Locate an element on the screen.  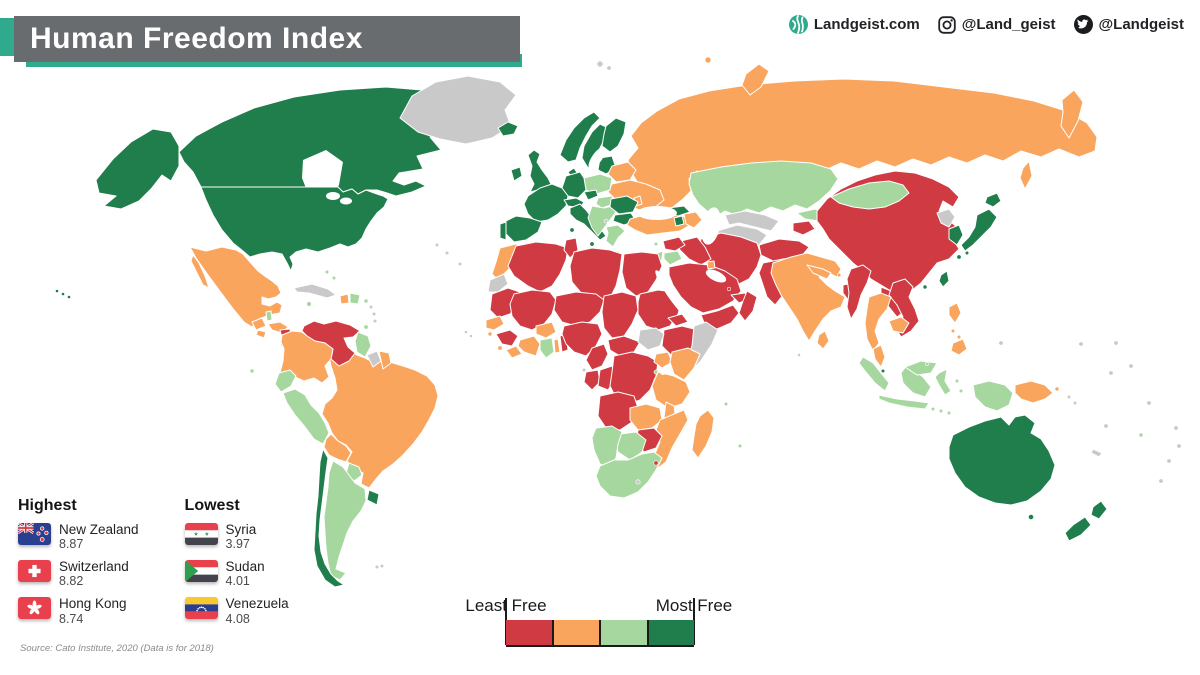
balkans is located at coordinates (602, 221).